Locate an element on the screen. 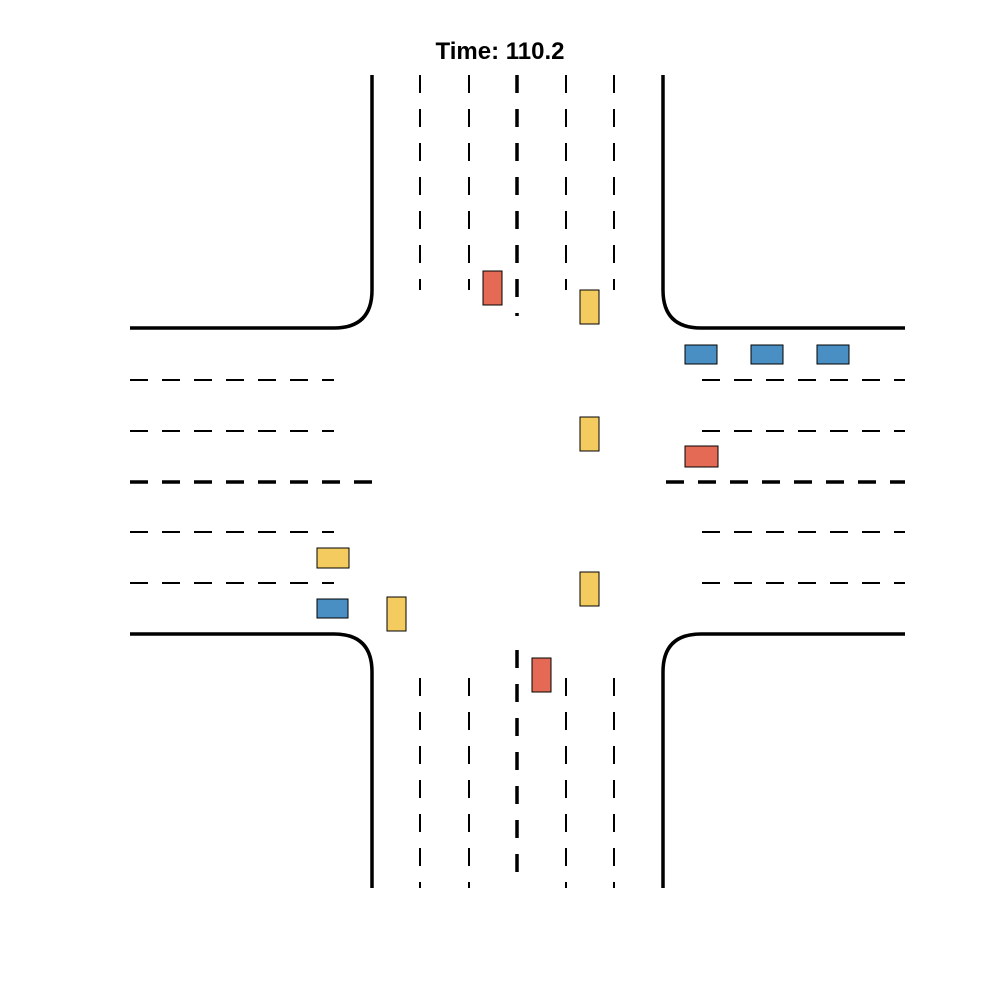 Image resolution: width=1000 pixels, height=1000 pixels. time-title: Time: 110.2 is located at coordinates (500, 51).